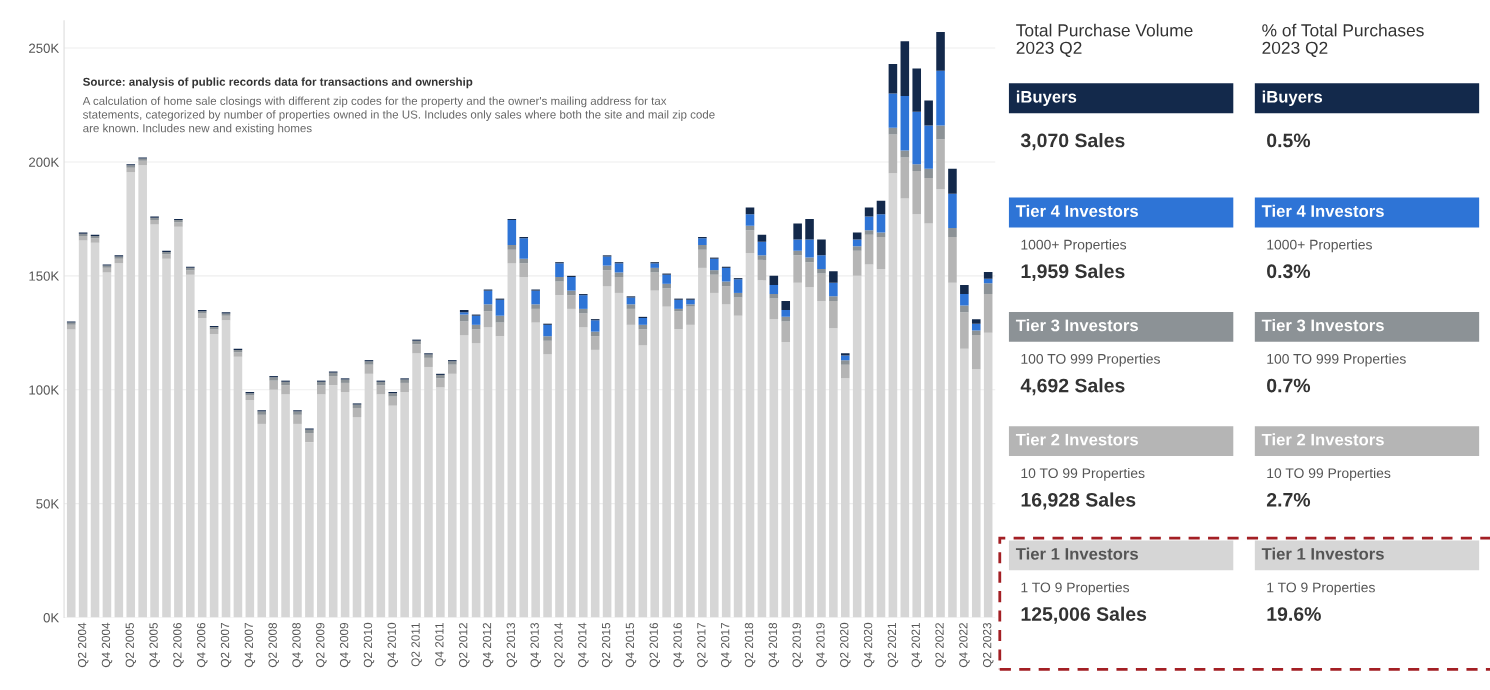  What do you see at coordinates (631, 645) in the screenshot?
I see `x-tick-label: Q4 2015` at bounding box center [631, 645].